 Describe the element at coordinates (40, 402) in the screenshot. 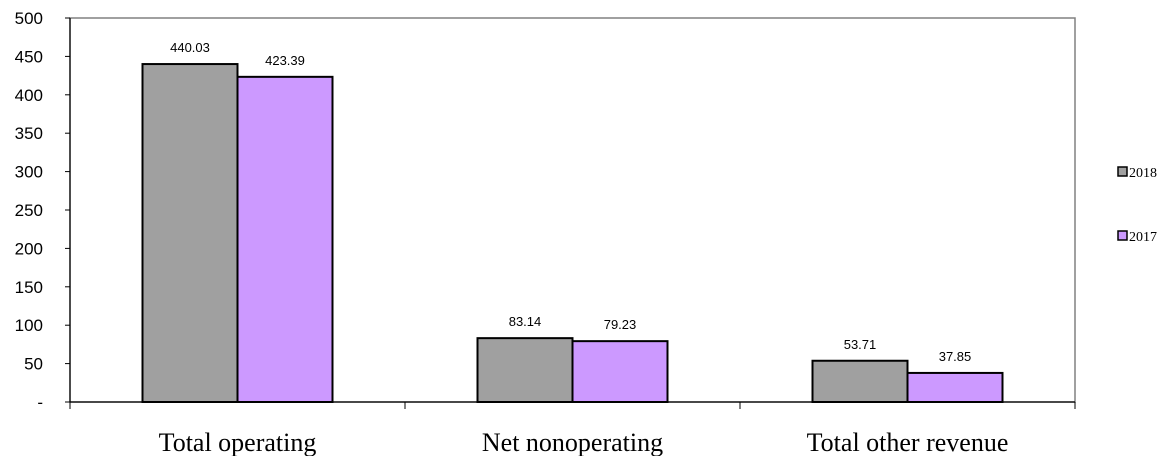

I see `y-tick-label: -` at that location.